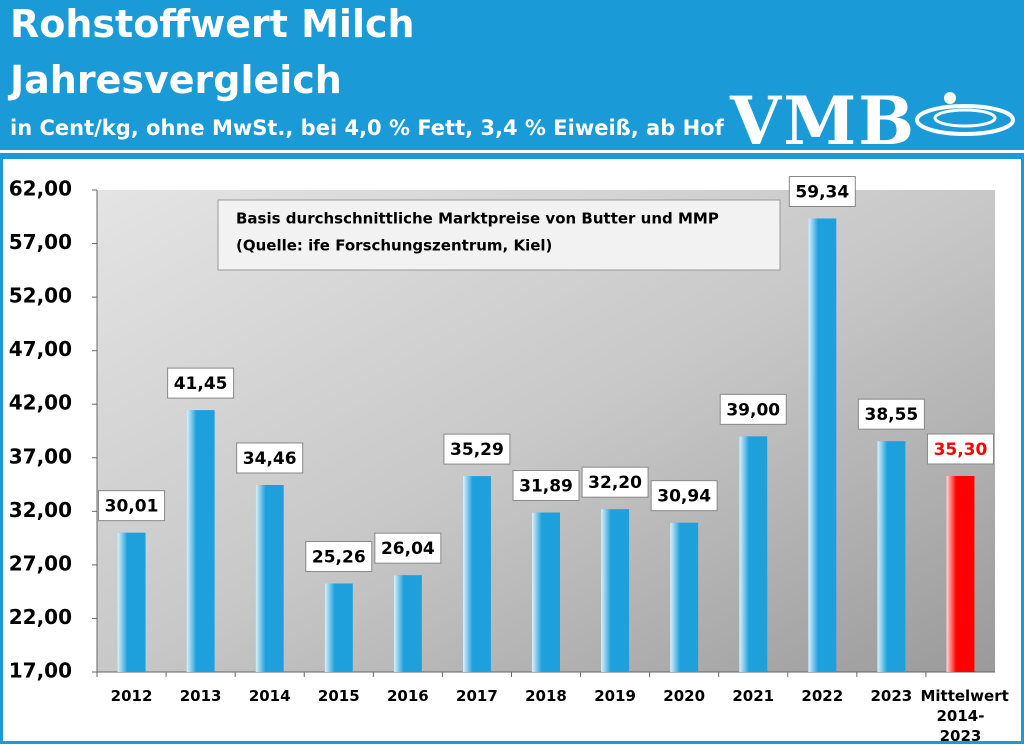  Describe the element at coordinates (546, 696) in the screenshot. I see `x-tick-label: 2018` at that location.